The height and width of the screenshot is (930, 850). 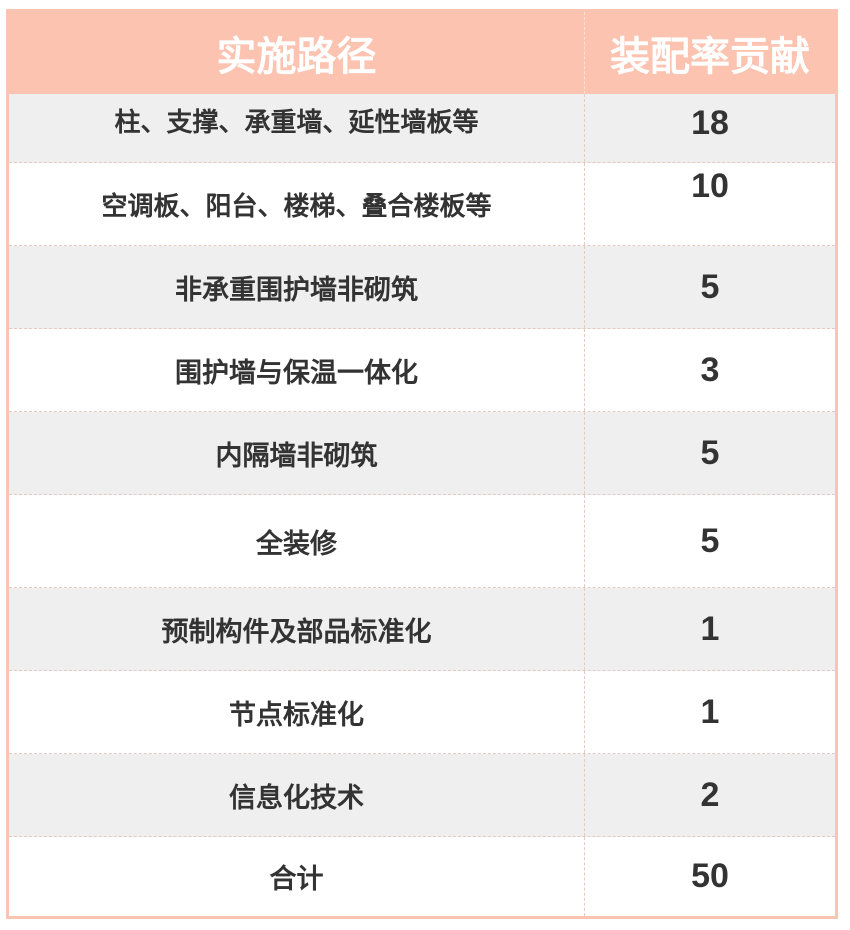 I want to click on table-row: 非承重围护墙非砌筑 5, so click(x=422, y=287).